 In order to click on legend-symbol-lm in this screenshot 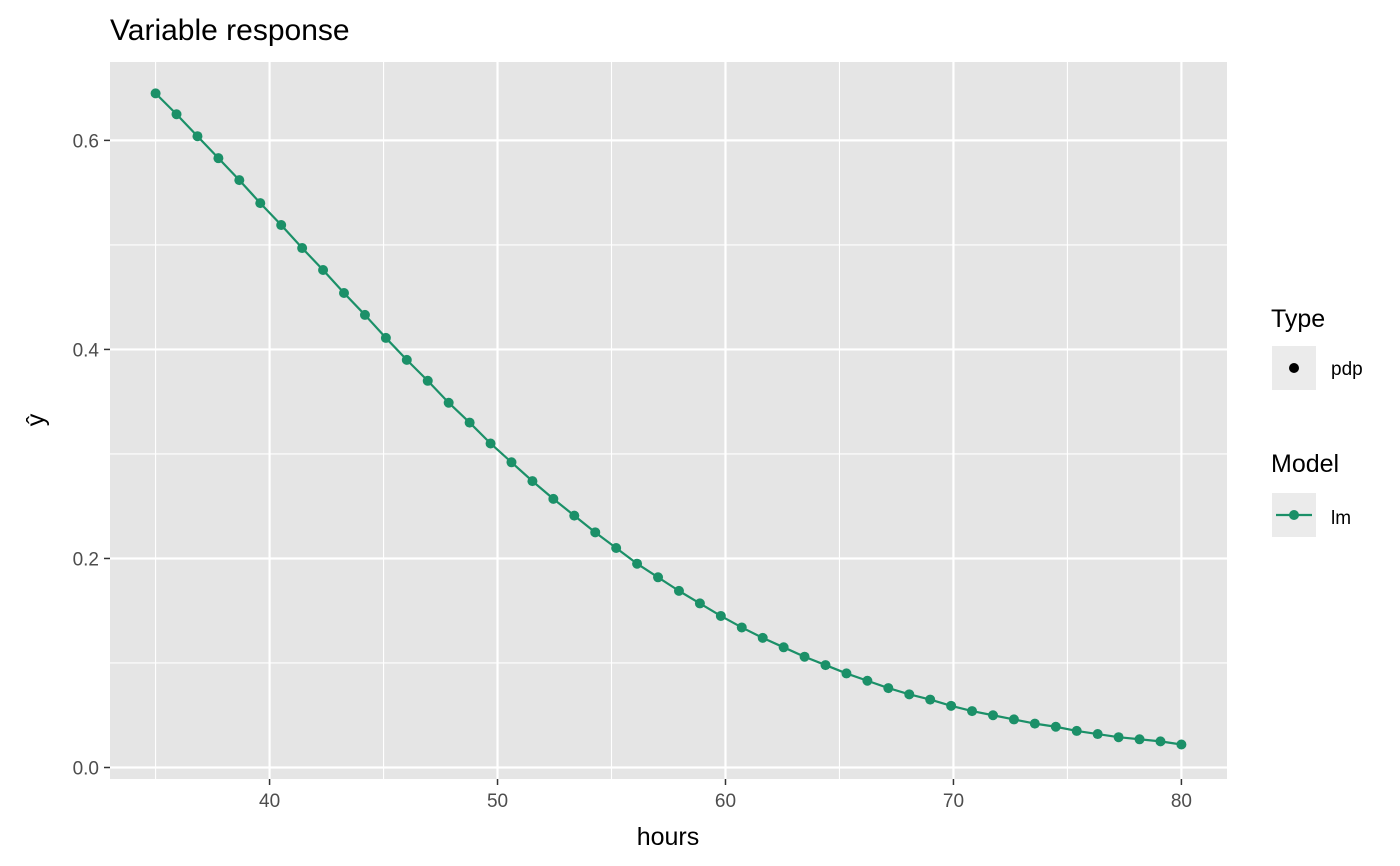, I will do `click(1294, 515)`.